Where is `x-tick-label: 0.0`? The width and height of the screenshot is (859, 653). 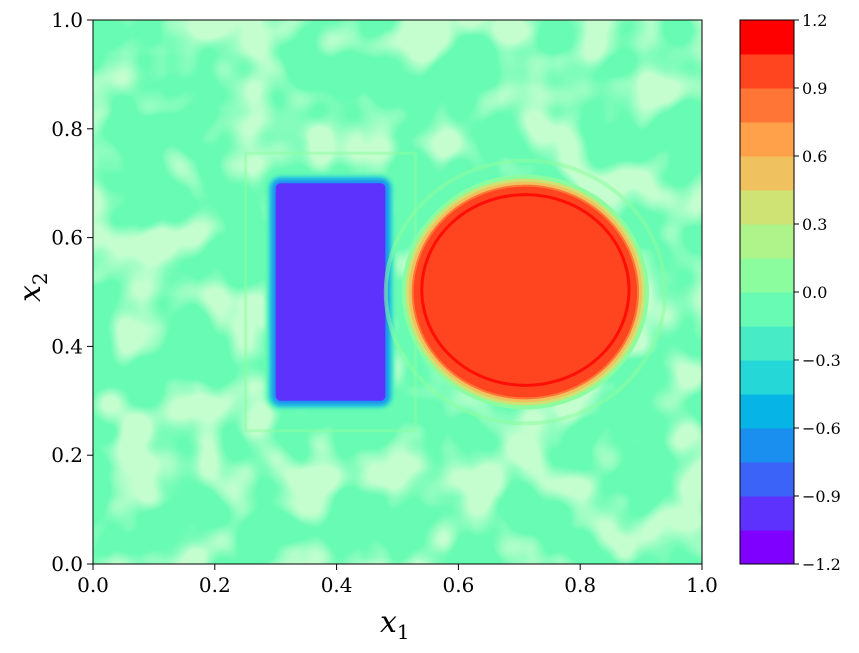
x-tick-label: 0.0 is located at coordinates (93, 585).